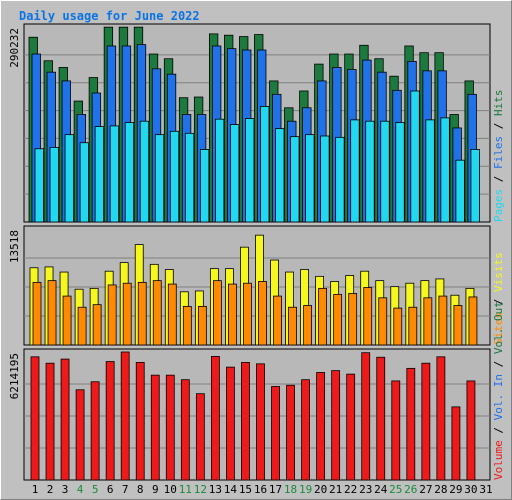 Image resolution: width=512 pixels, height=500 pixels. What do you see at coordinates (470, 489) in the screenshot?
I see `x-tick-label: 30` at bounding box center [470, 489].